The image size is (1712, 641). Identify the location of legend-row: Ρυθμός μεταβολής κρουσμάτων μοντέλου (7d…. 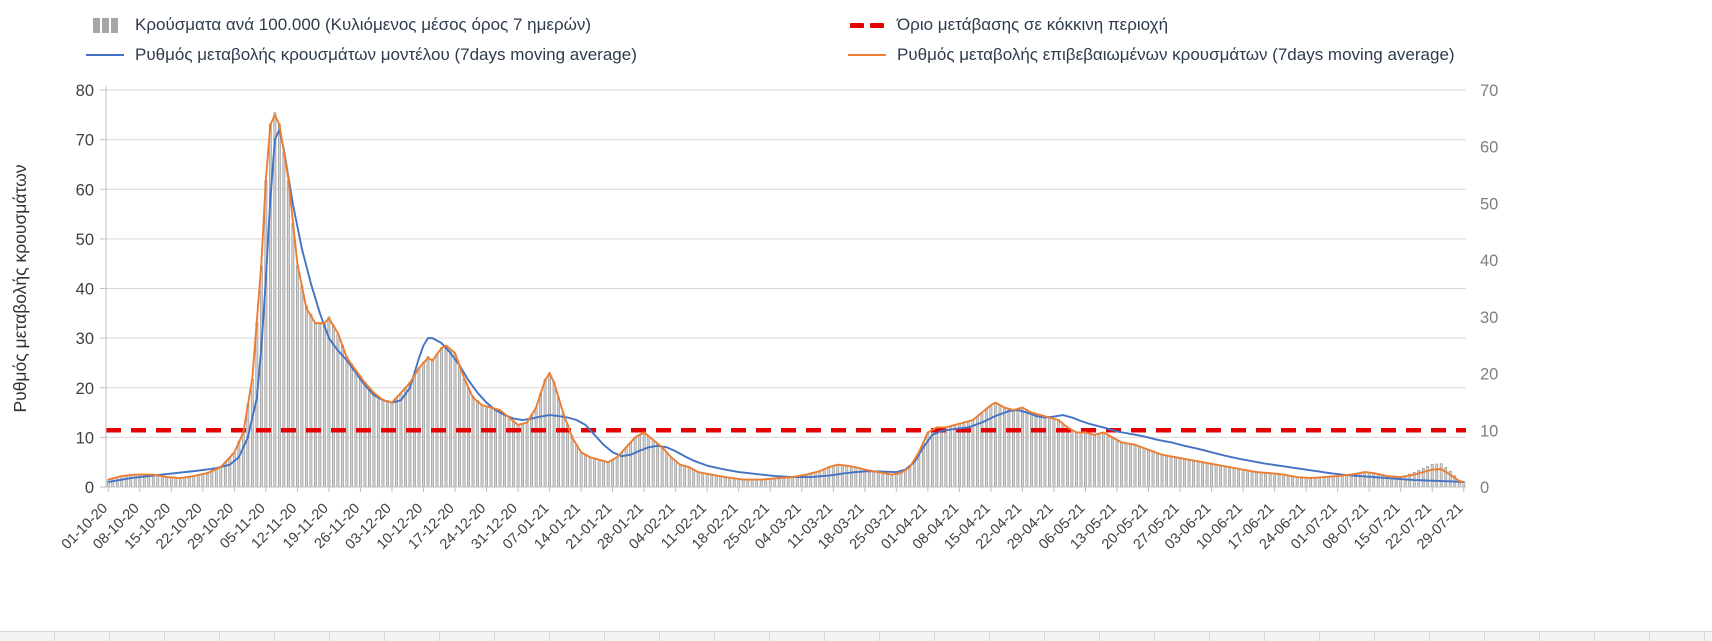
(865, 55).